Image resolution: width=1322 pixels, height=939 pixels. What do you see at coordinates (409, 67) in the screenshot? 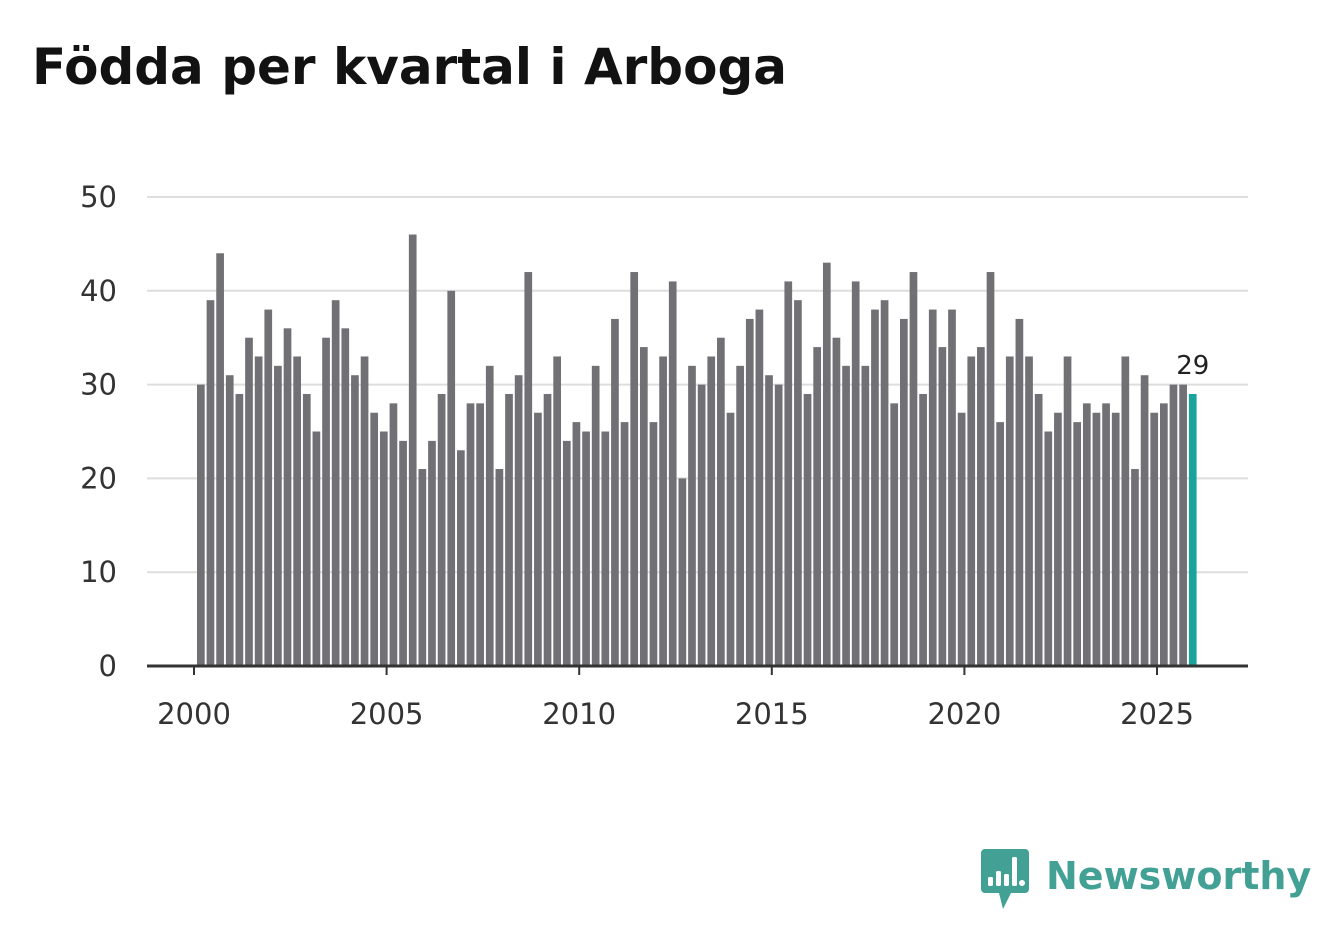
I see `chart-title: Födda per kvartal i Arboga` at bounding box center [409, 67].